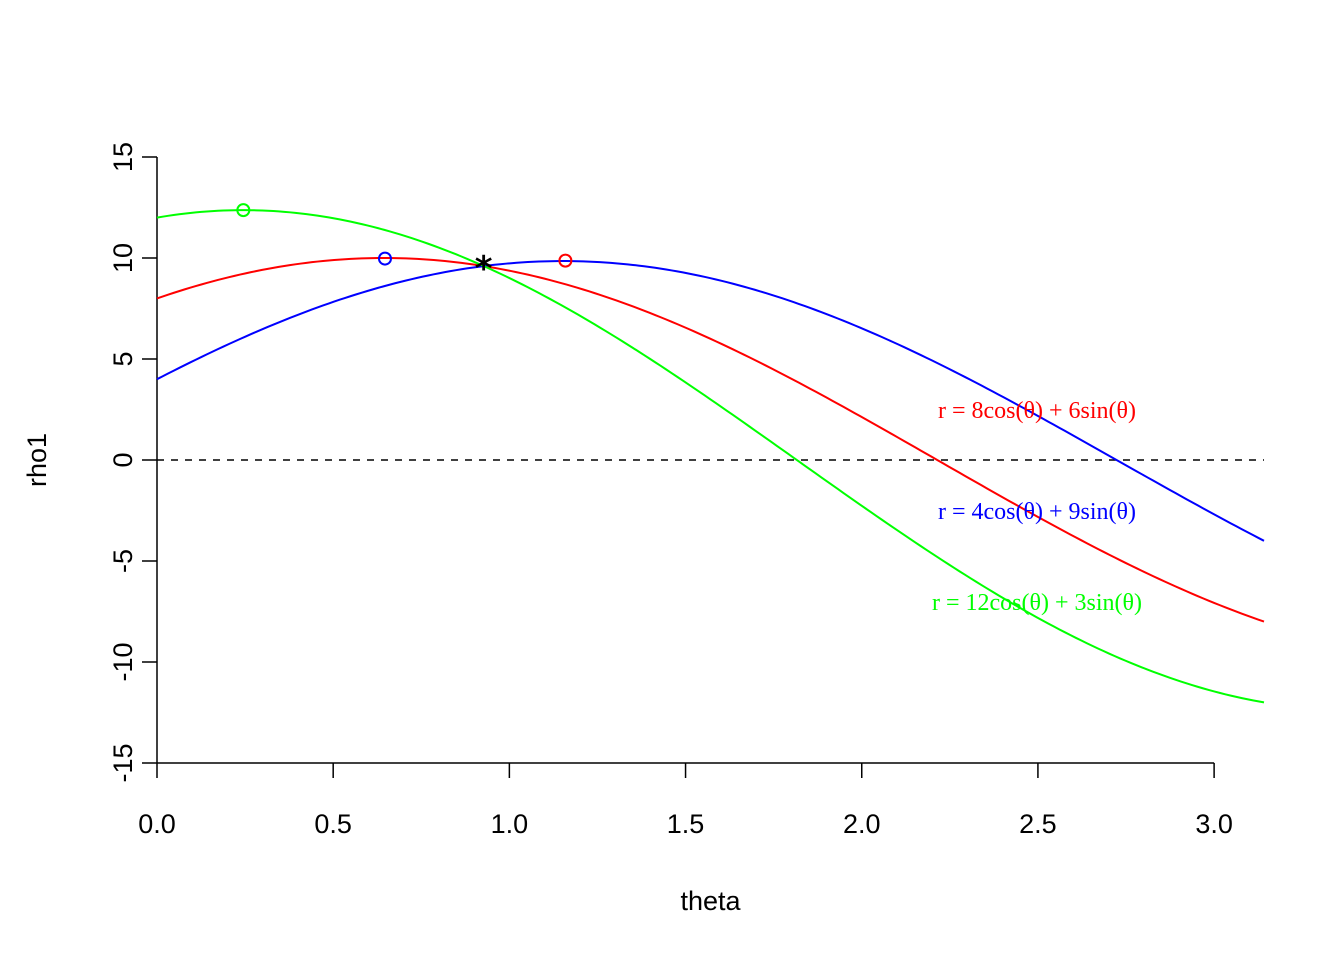 Image resolution: width=1344 pixels, height=960 pixels. I want to click on x-tick-label: 0.0, so click(157, 824).